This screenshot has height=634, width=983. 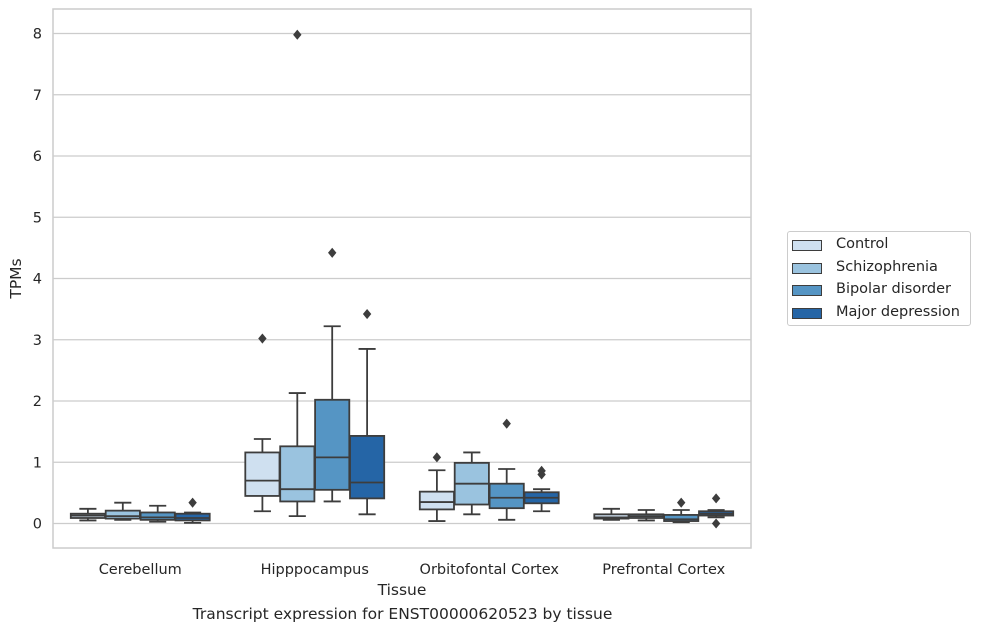 I want to click on legend-item-major-depression: Major depression, so click(x=881, y=315).